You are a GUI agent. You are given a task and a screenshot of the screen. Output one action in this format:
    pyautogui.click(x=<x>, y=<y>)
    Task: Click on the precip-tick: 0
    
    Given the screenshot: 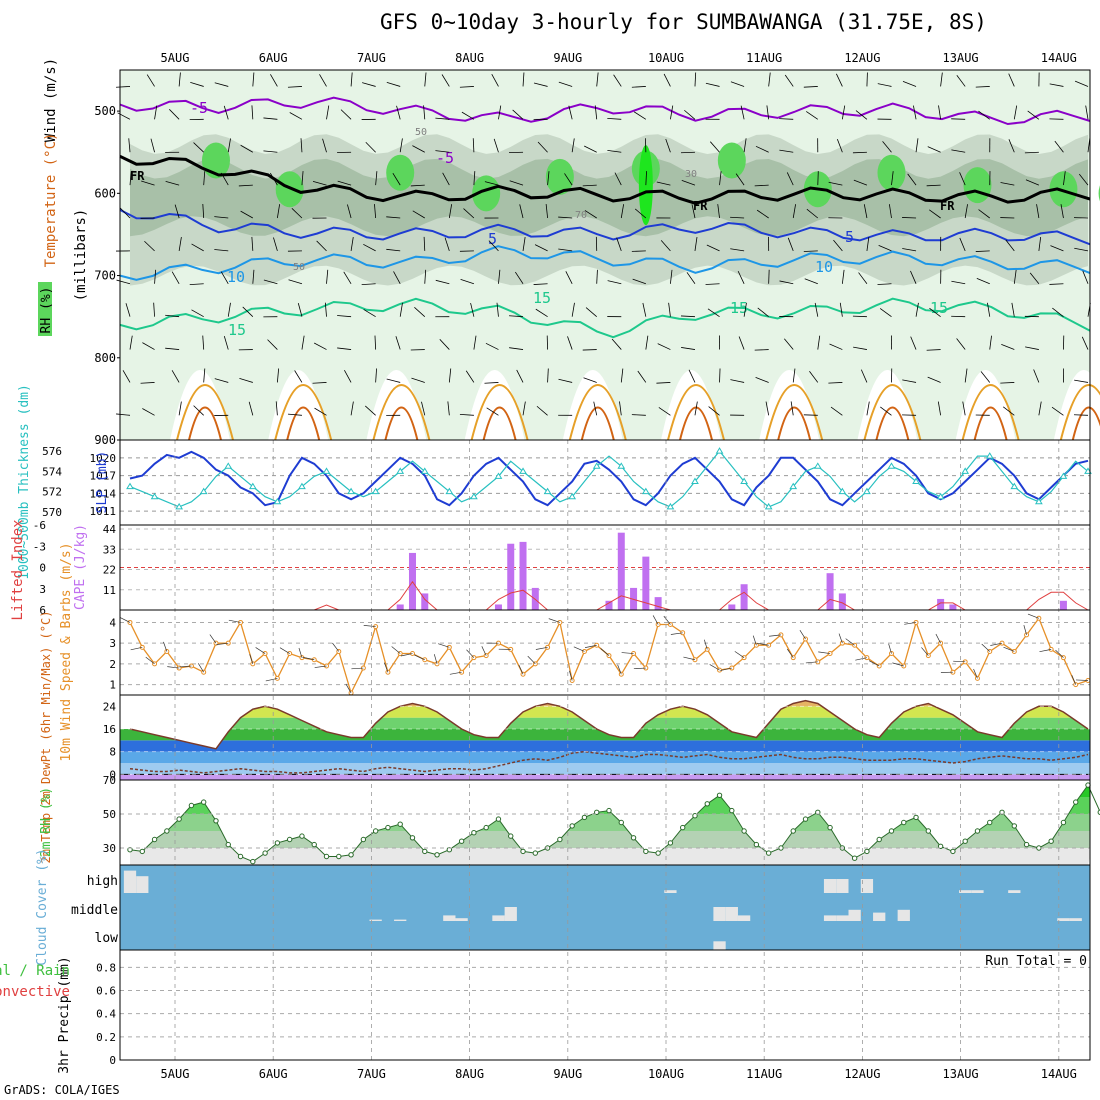 What is the action you would take?
    pyautogui.click(x=112, y=1060)
    